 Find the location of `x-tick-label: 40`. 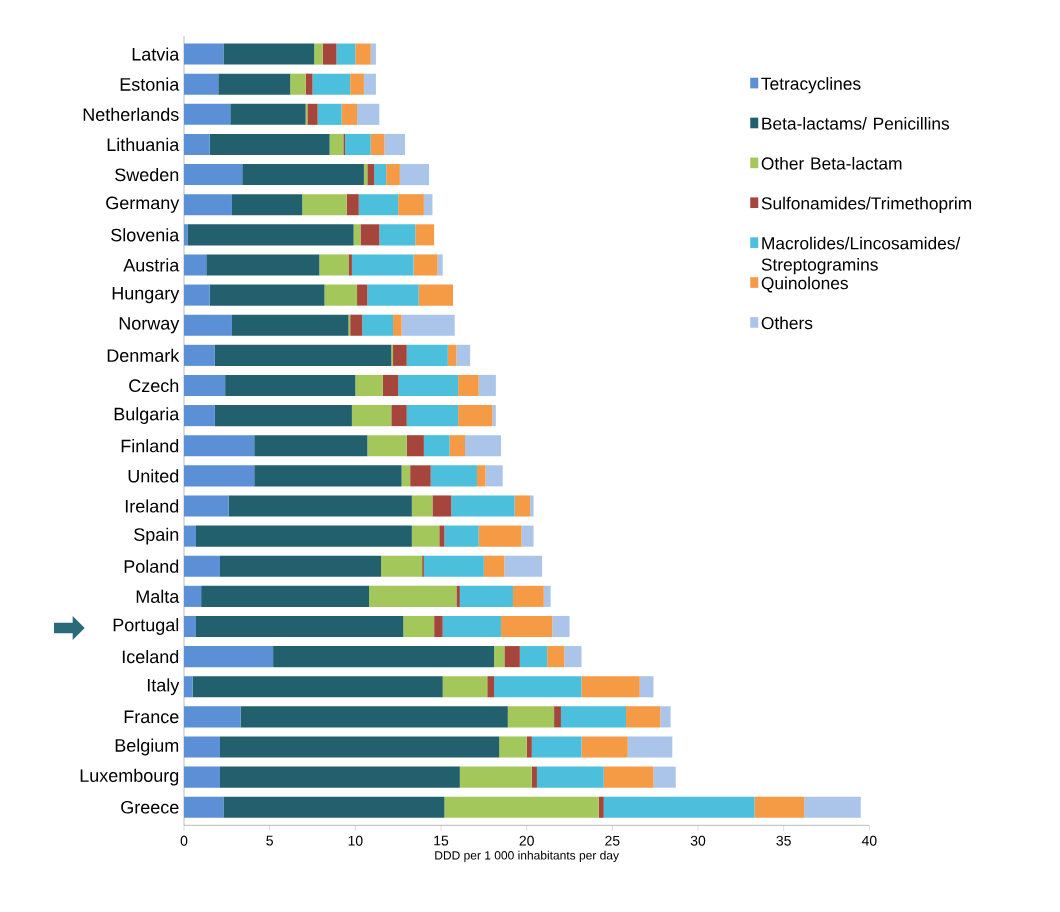

x-tick-label: 40 is located at coordinates (869, 840).